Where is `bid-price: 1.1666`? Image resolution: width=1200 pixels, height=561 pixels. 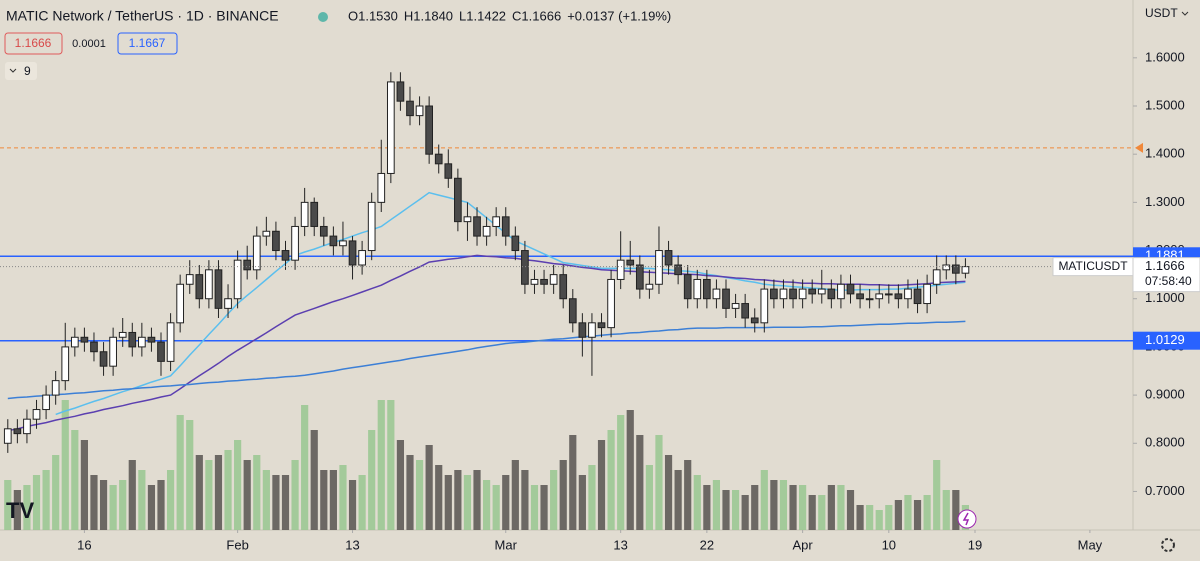
bid-price: 1.1666 is located at coordinates (33, 43).